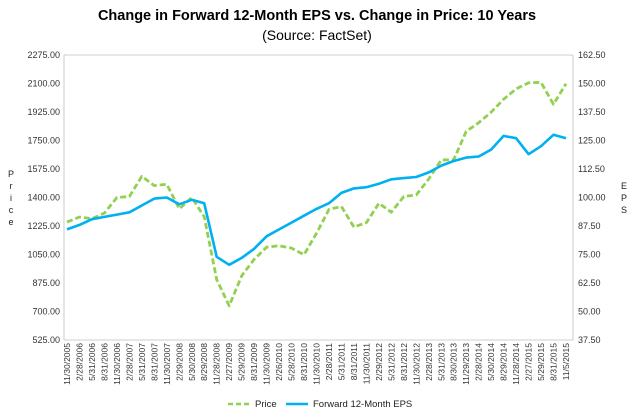 The height and width of the screenshot is (413, 634). I want to click on y-left-tick-label: 875.00, so click(46, 283).